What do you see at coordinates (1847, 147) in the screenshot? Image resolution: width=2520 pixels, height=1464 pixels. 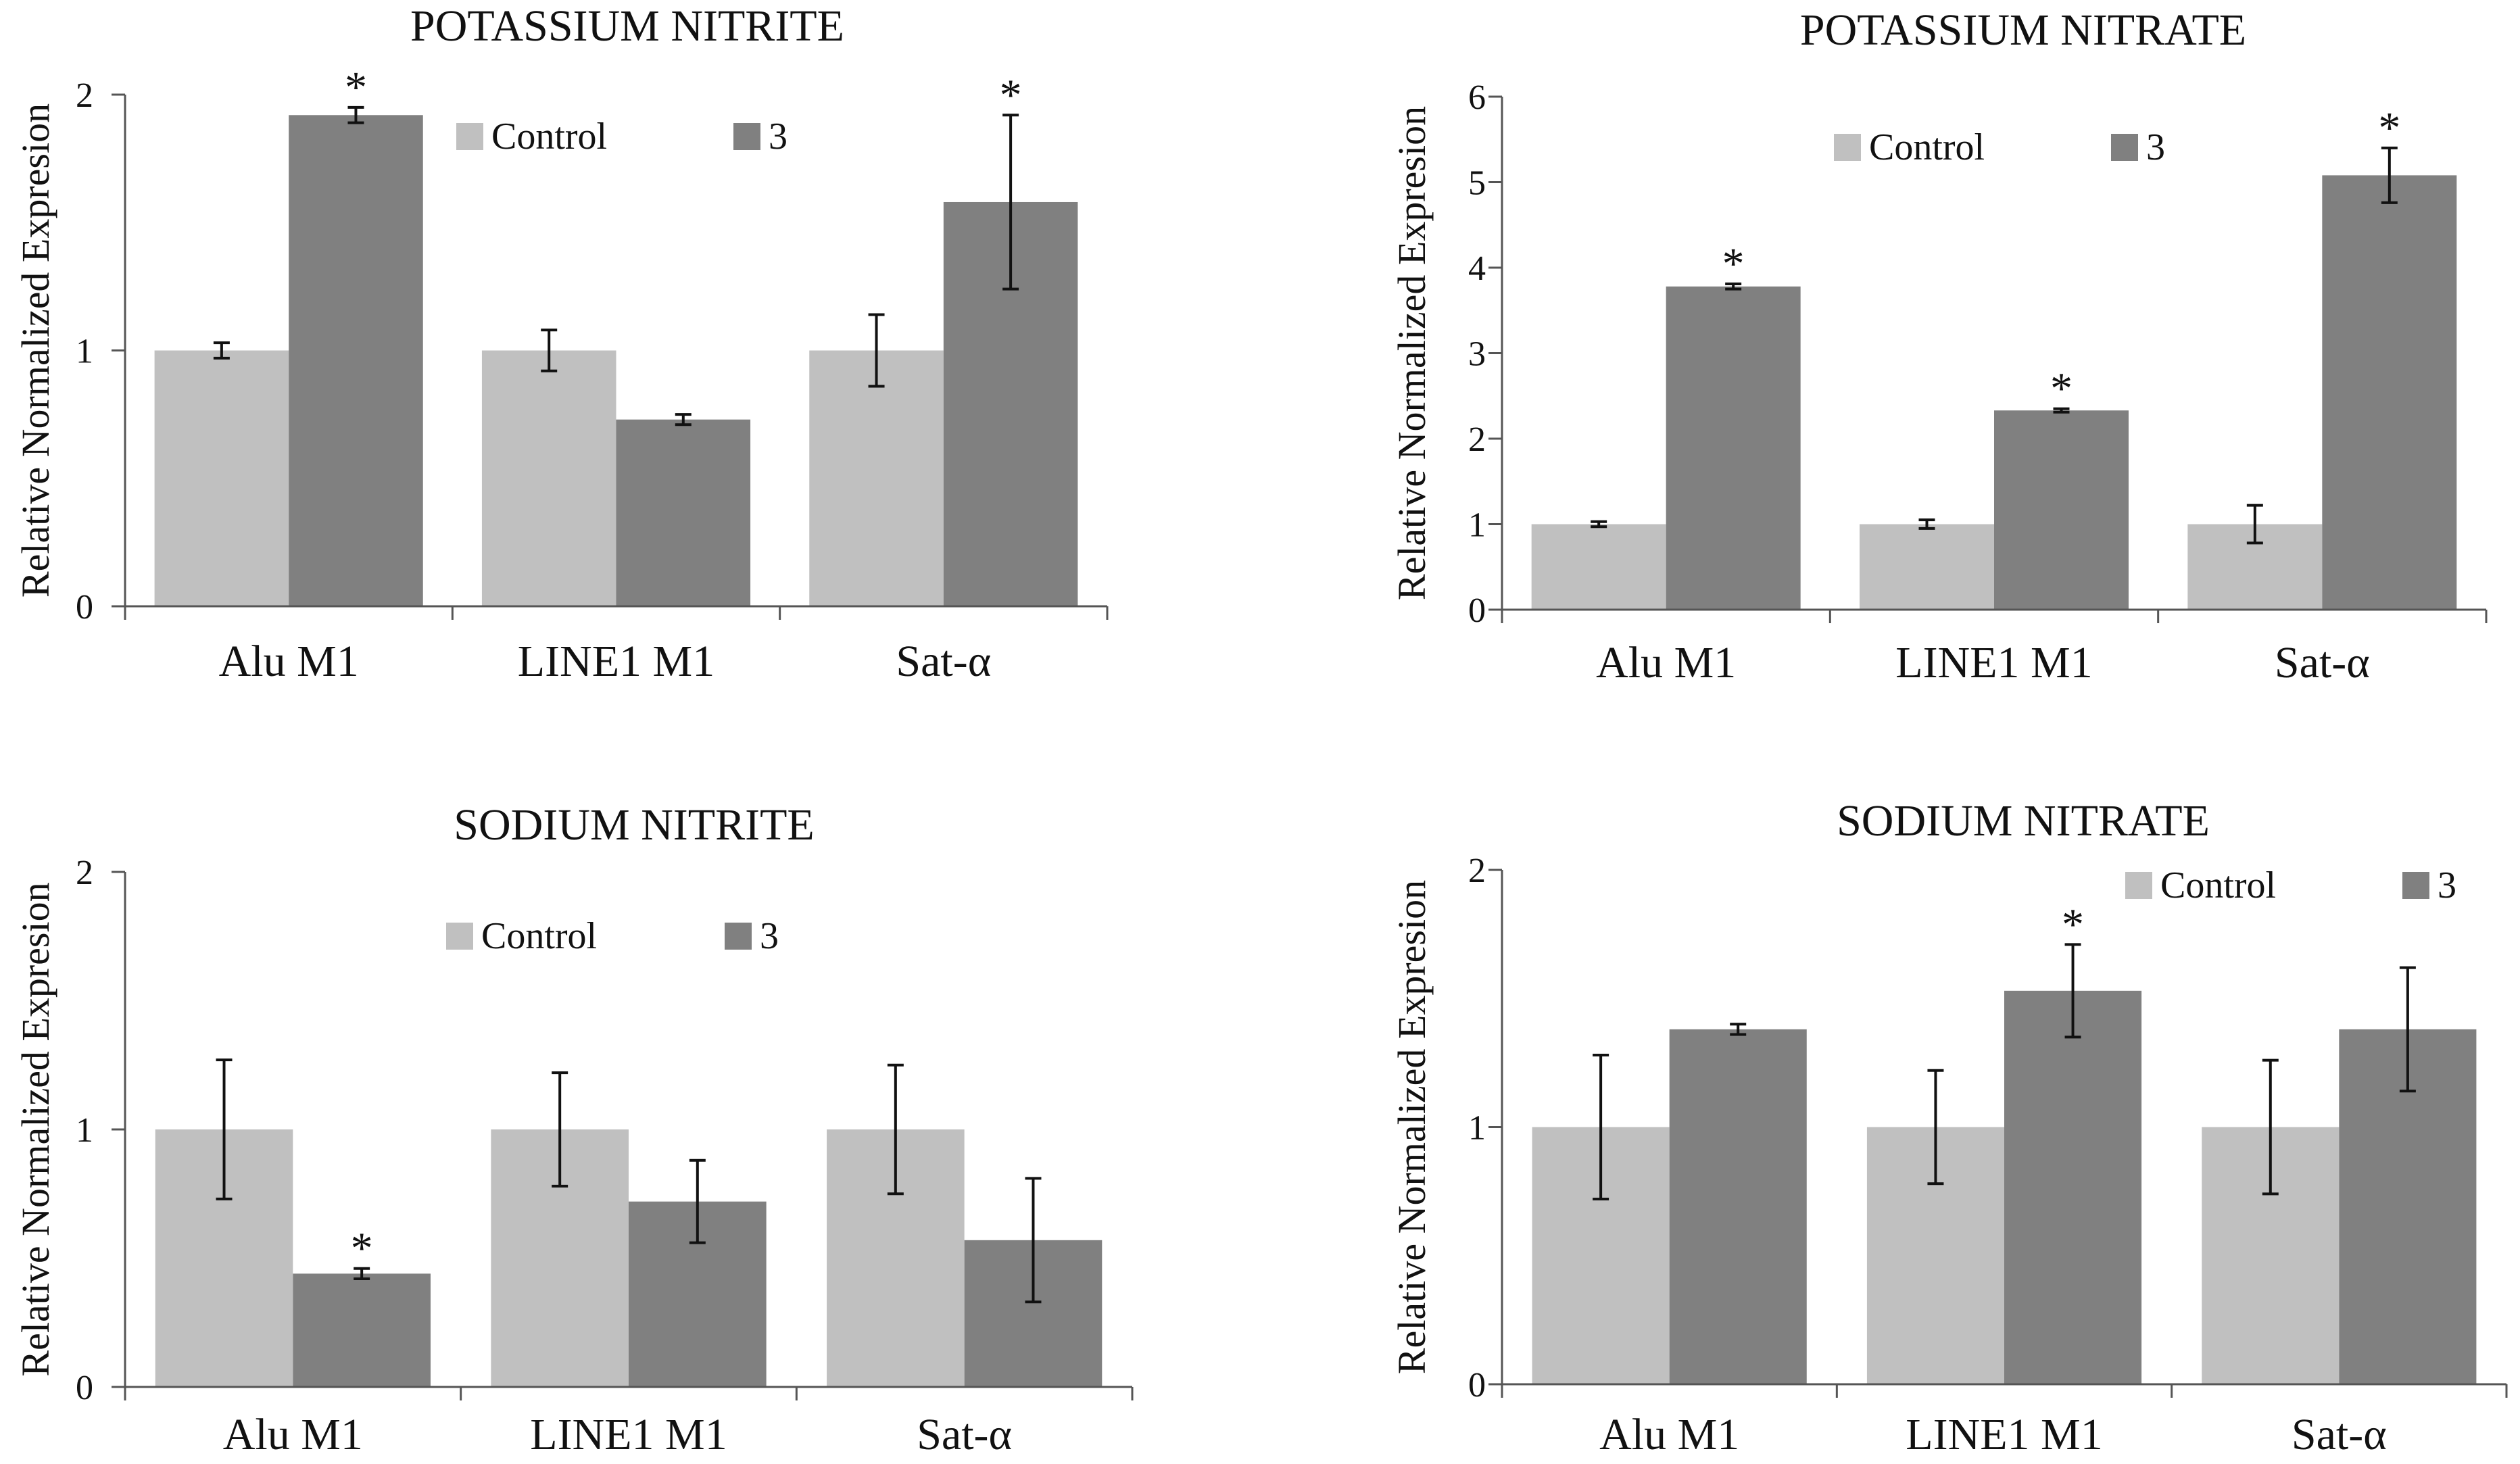 I see `chart-2-legend-swatch-control` at bounding box center [1847, 147].